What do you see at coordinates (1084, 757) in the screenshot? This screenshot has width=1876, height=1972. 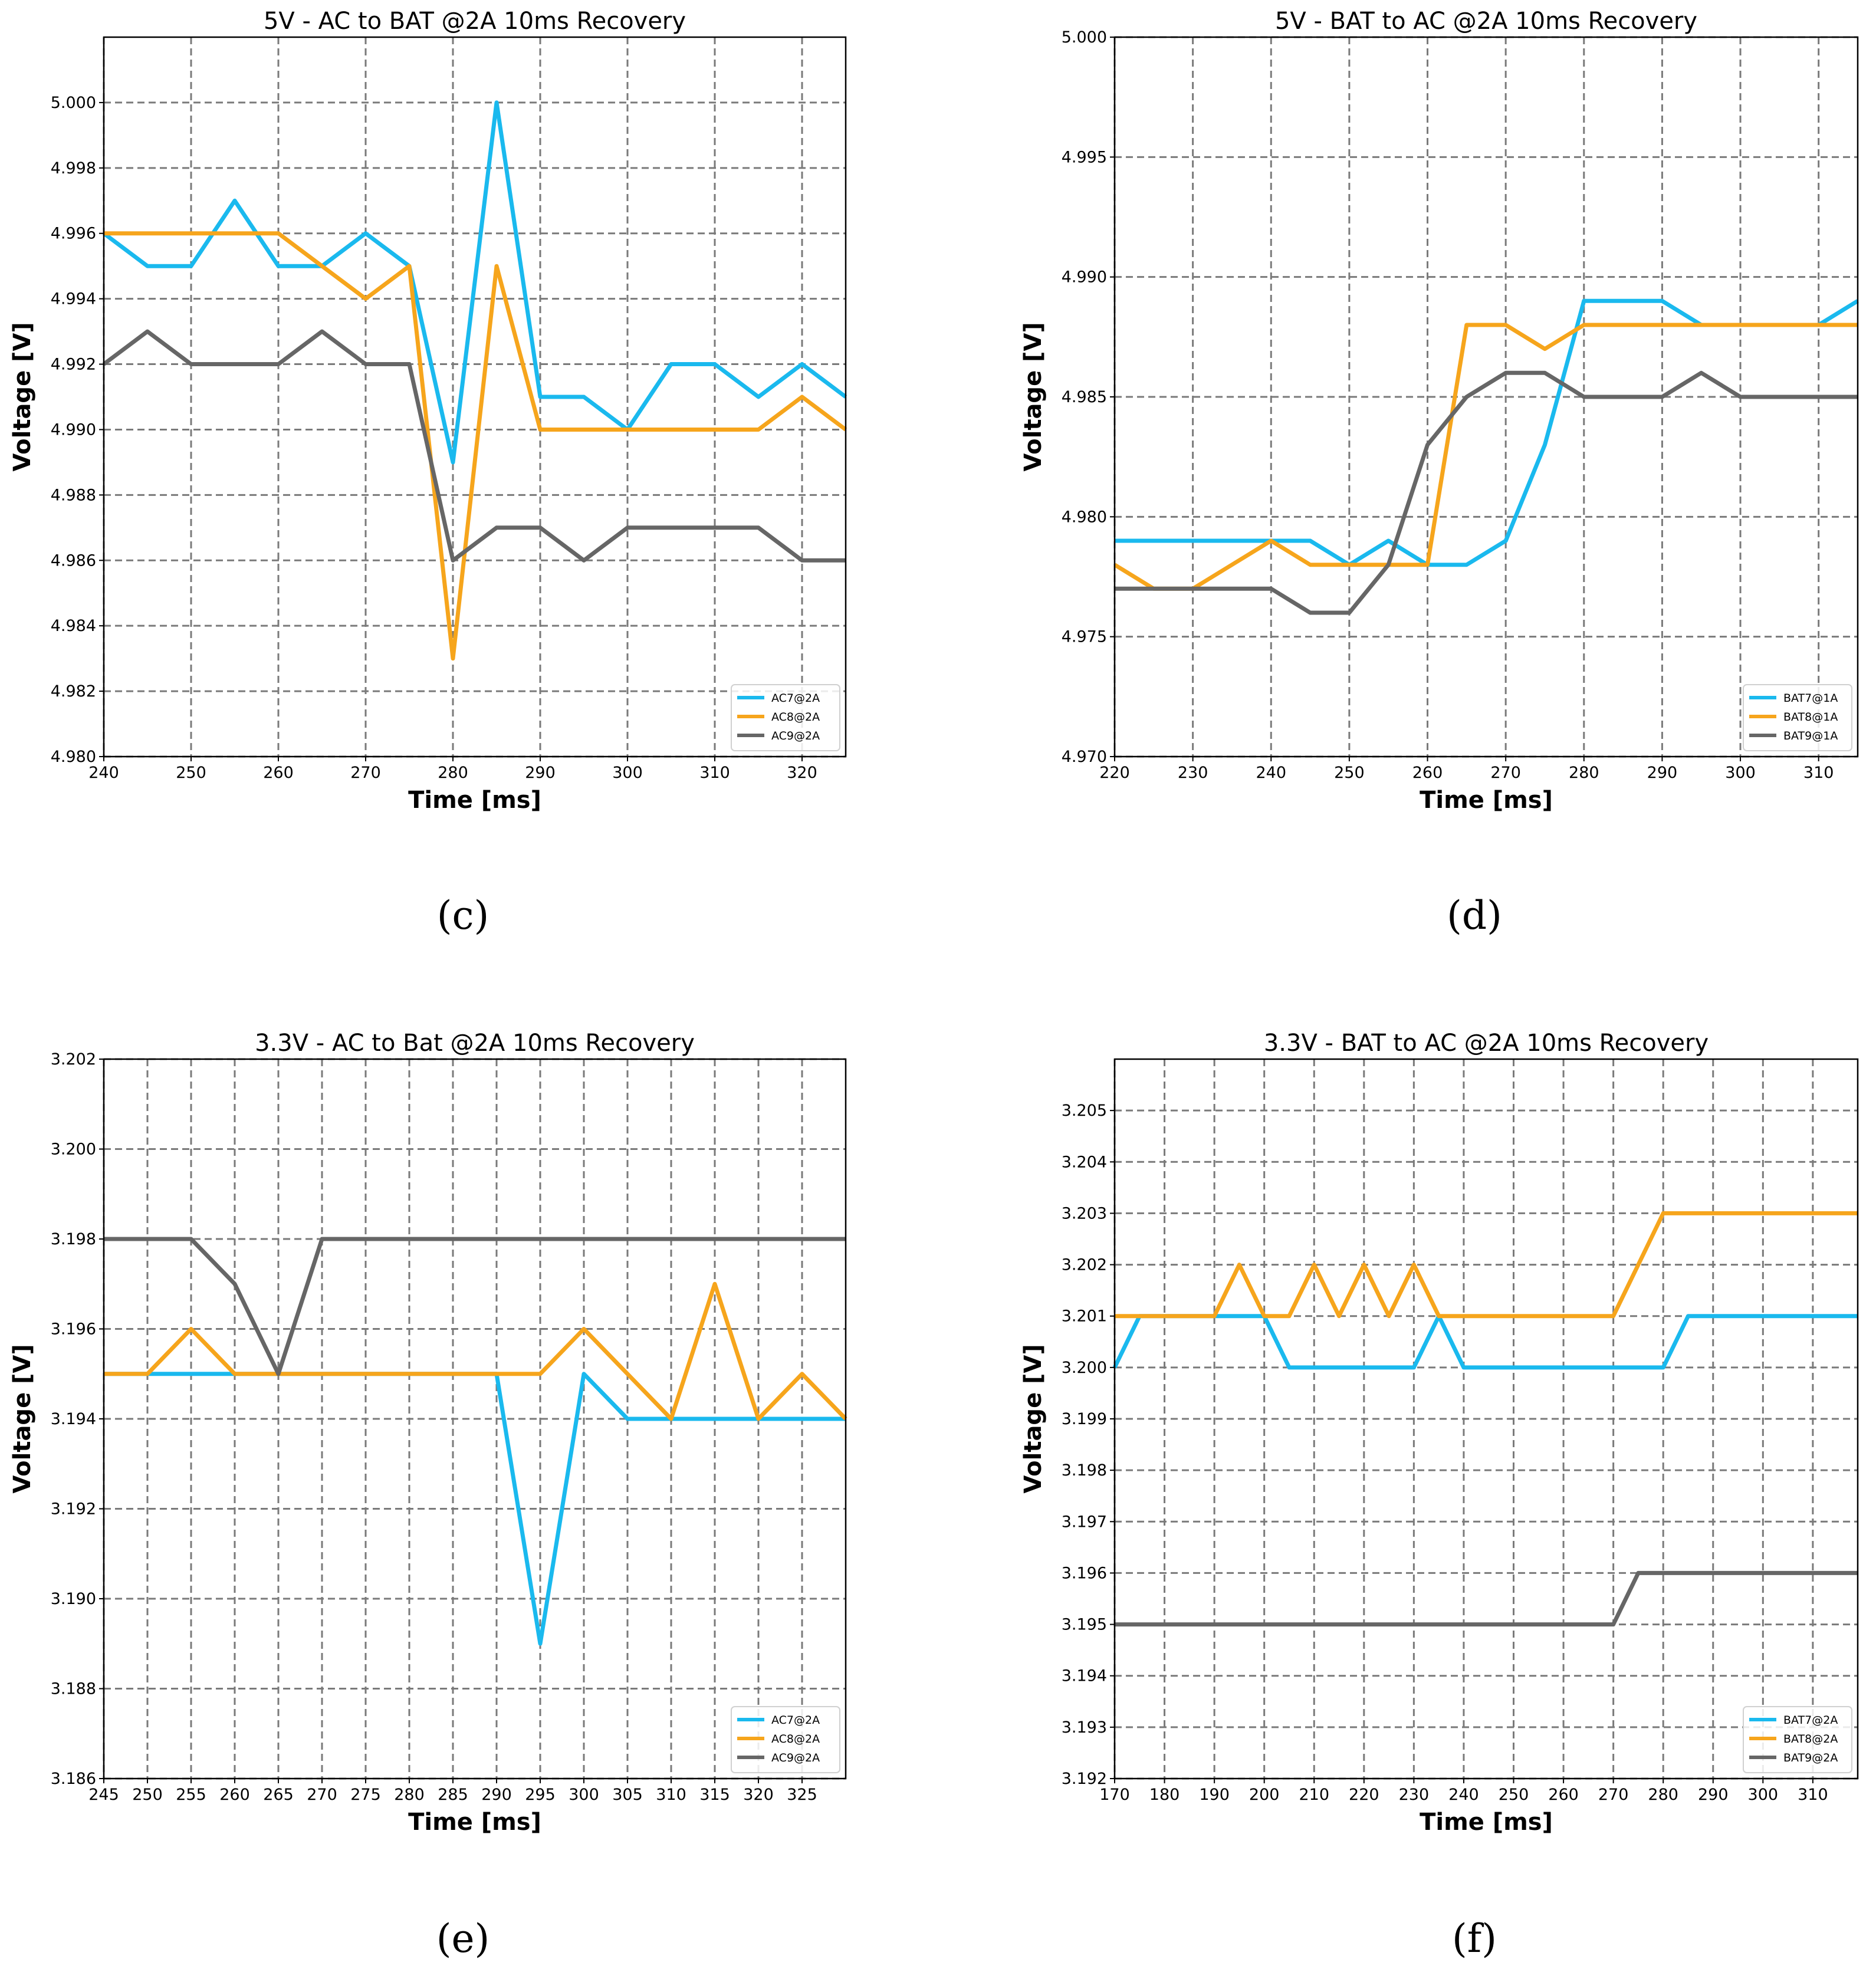 I see `y-tick-label: 4.970` at bounding box center [1084, 757].